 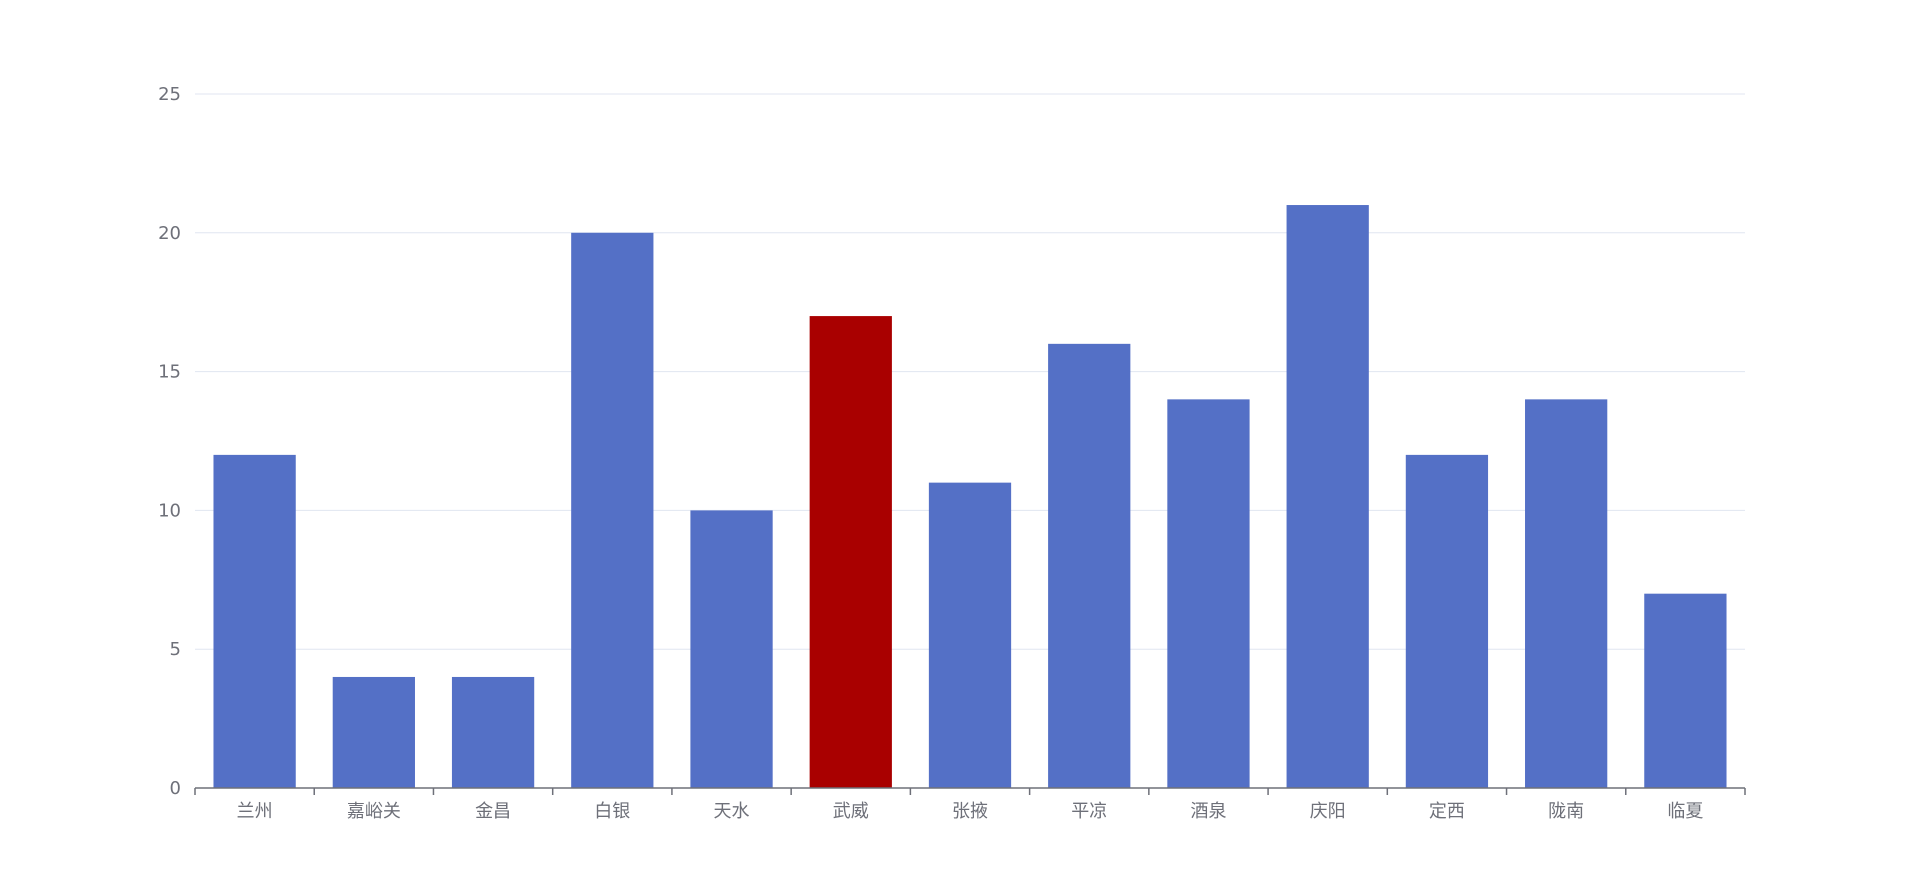 What do you see at coordinates (169, 94) in the screenshot?
I see `y-tick-label-25: 25` at bounding box center [169, 94].